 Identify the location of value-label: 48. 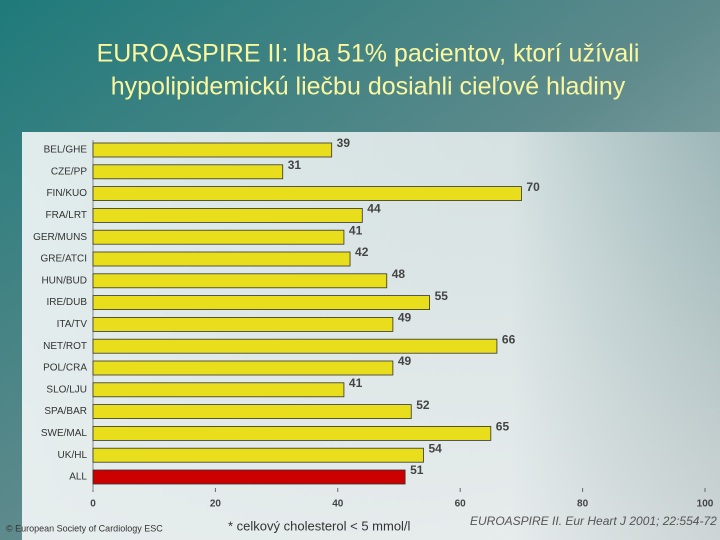
(399, 274).